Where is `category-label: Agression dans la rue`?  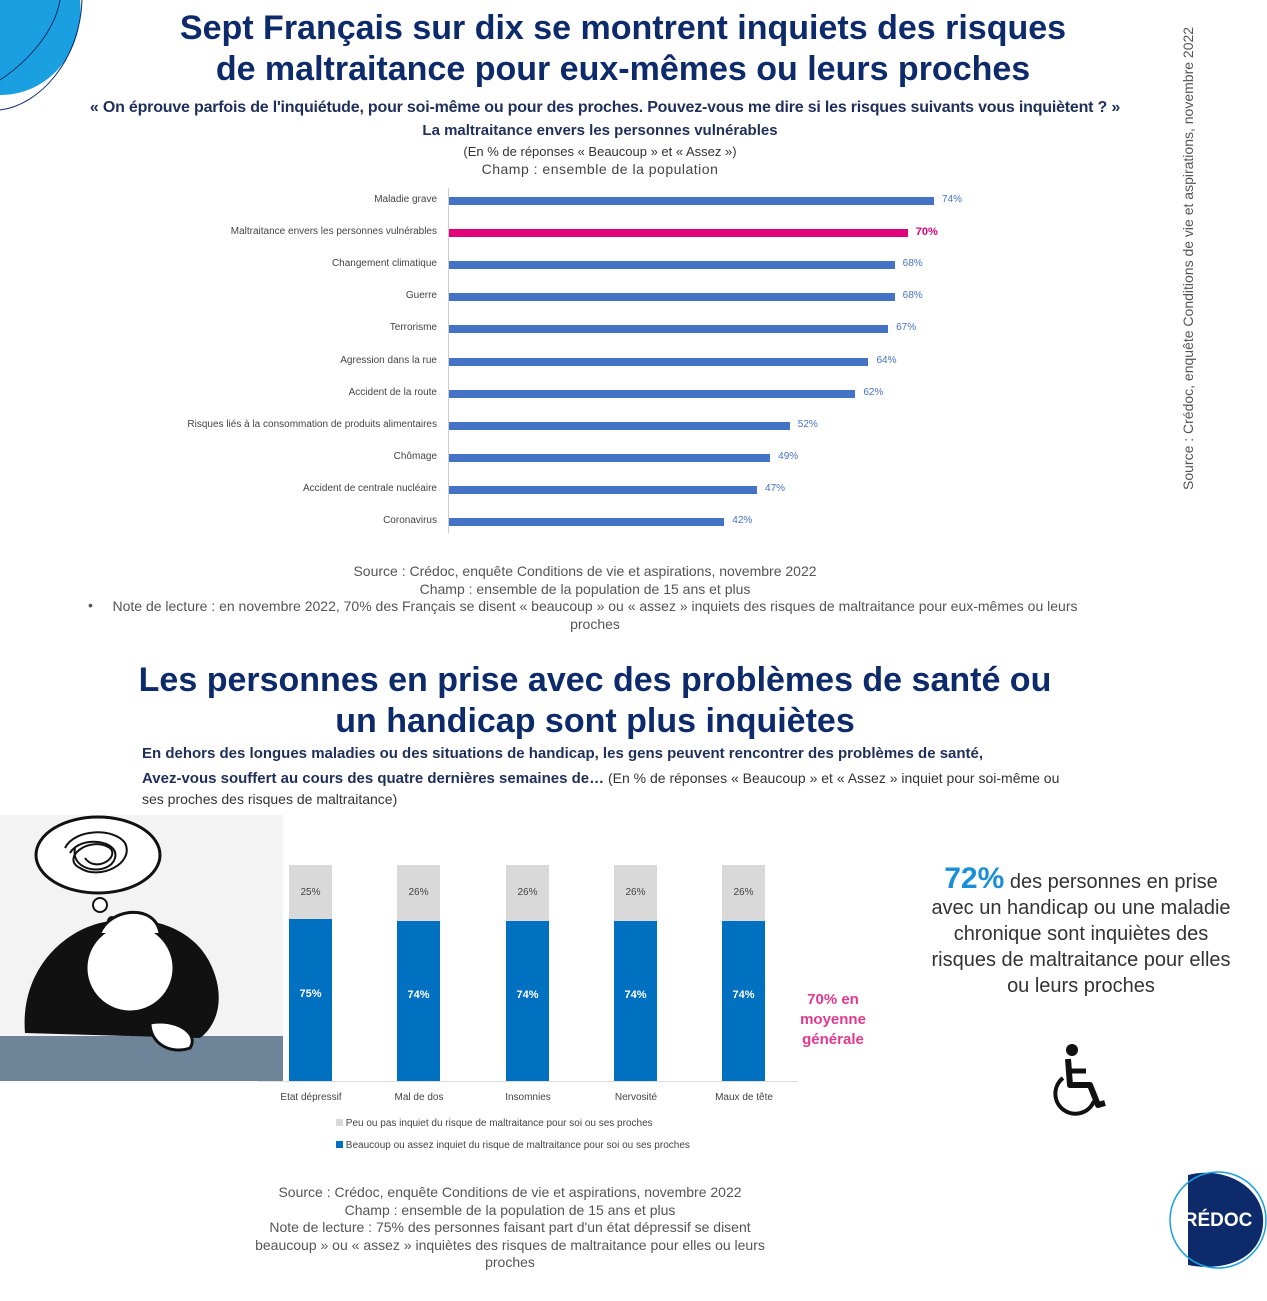
category-label: Agression dans la rue is located at coordinates (388, 360).